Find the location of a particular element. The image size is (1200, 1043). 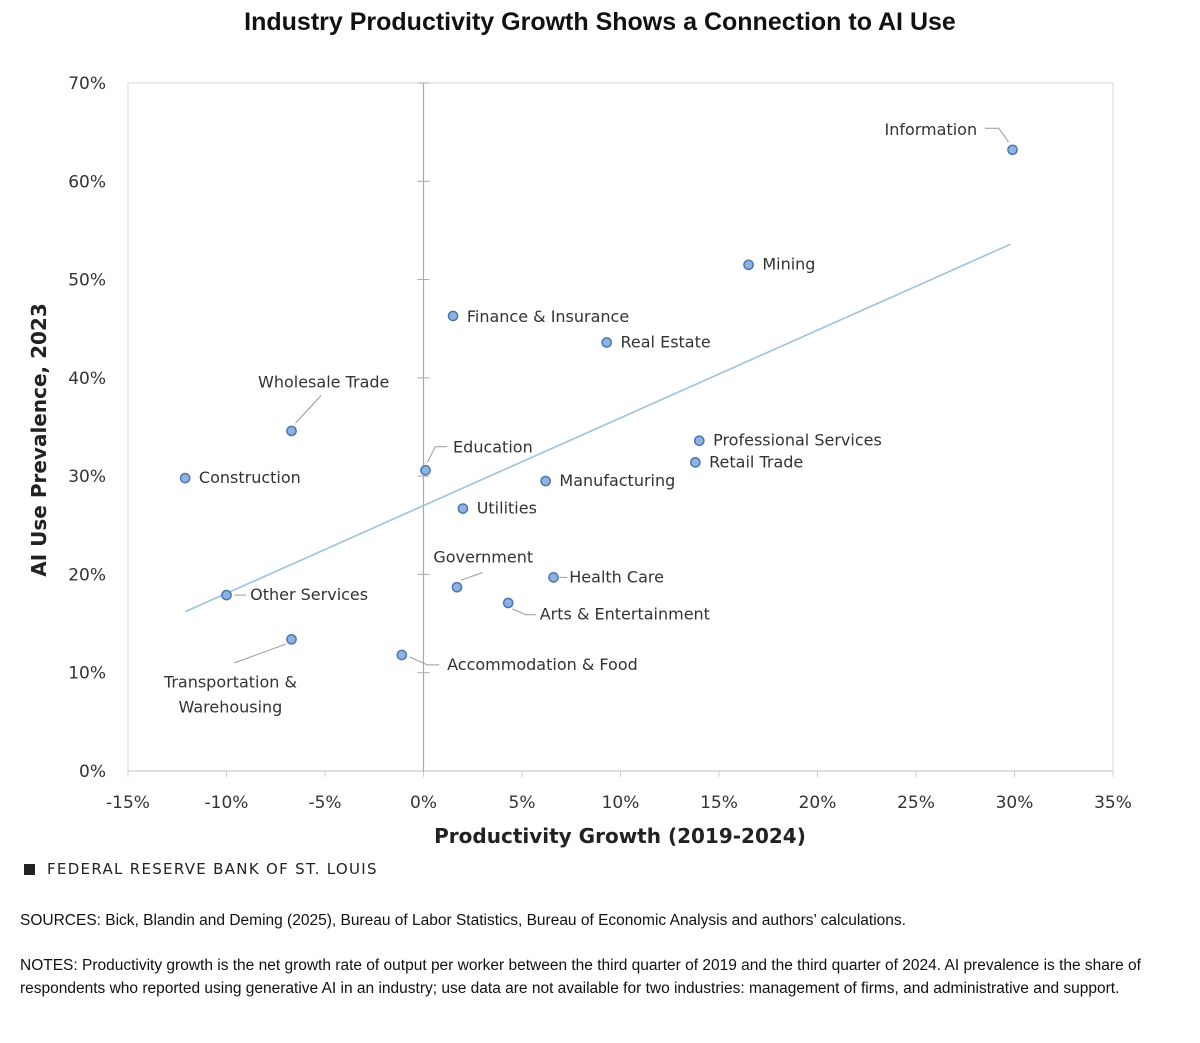

label-health-care: Health Care is located at coordinates (616, 576).